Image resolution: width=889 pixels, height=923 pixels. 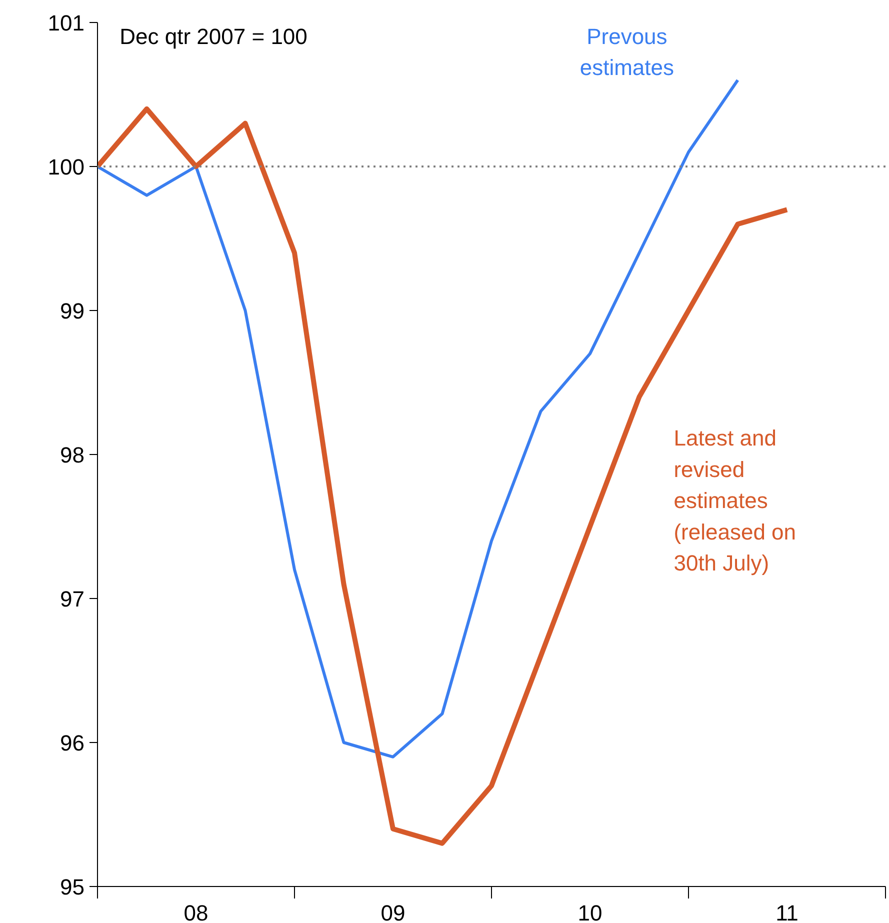 I want to click on y-tick-label: 101, so click(x=66, y=23).